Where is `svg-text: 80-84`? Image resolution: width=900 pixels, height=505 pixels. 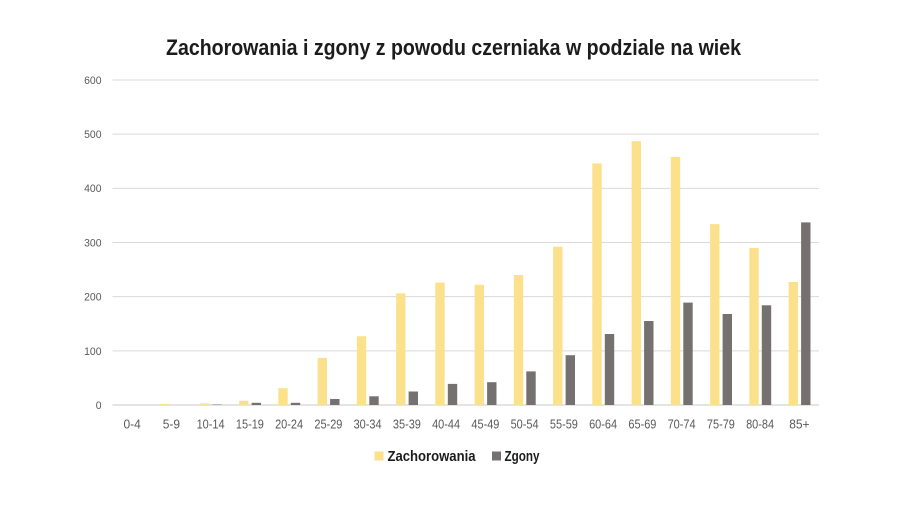
svg-text: 80-84 is located at coordinates (760, 424).